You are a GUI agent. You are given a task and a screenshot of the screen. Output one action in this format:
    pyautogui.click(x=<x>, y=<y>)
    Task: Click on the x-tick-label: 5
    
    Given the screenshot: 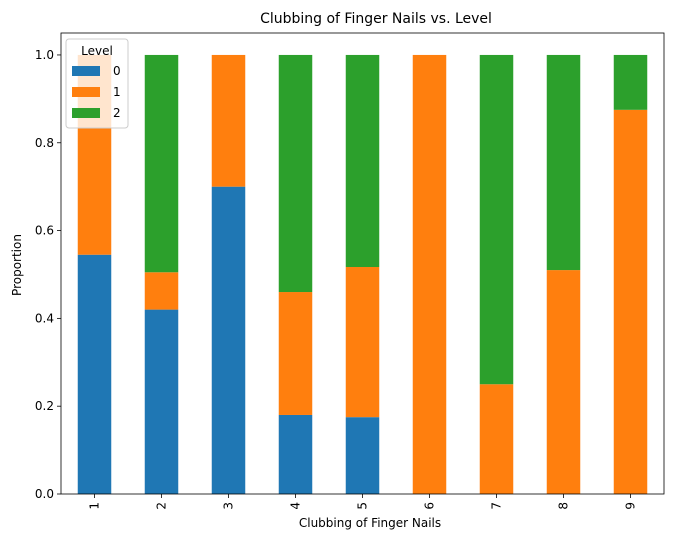 What is the action you would take?
    pyautogui.click(x=363, y=506)
    